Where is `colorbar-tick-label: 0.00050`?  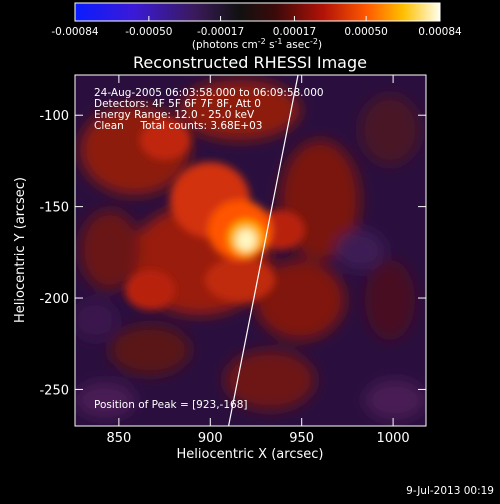 colorbar-tick-label: 0.00050 is located at coordinates (365, 32).